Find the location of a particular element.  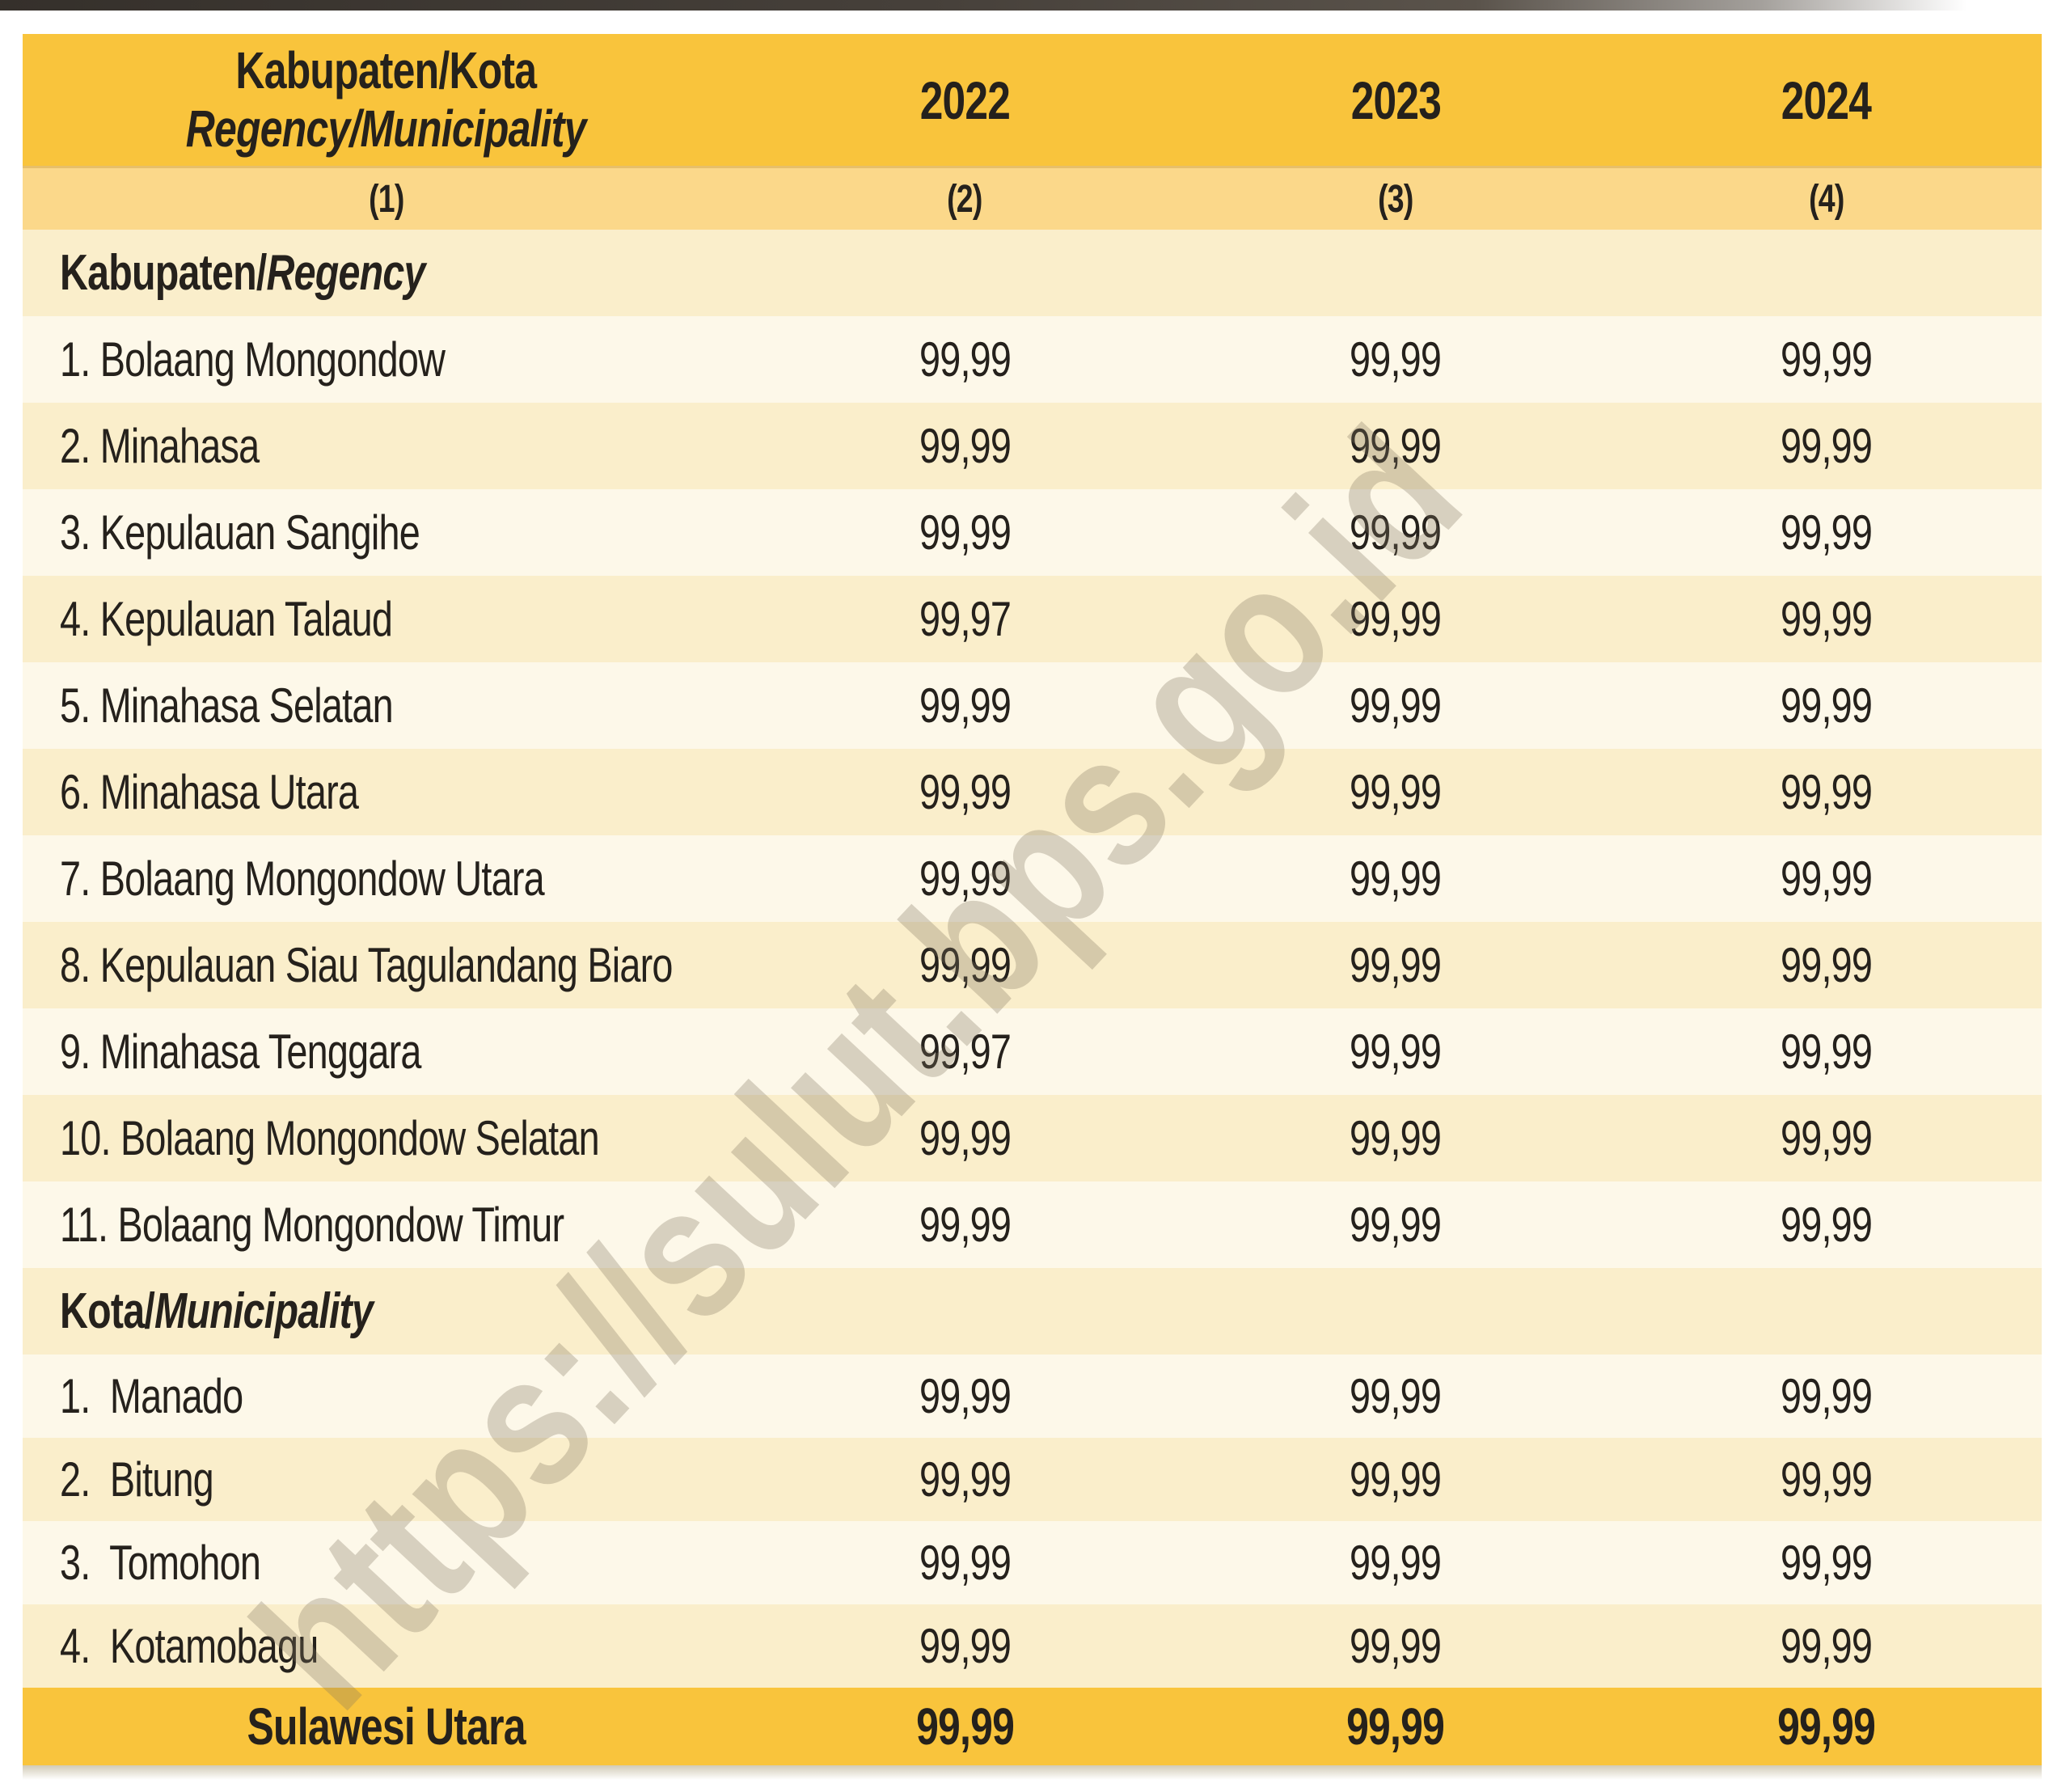

table-row: 2. Bitung 99,99 99,99 99,99 is located at coordinates (1032, 1479).